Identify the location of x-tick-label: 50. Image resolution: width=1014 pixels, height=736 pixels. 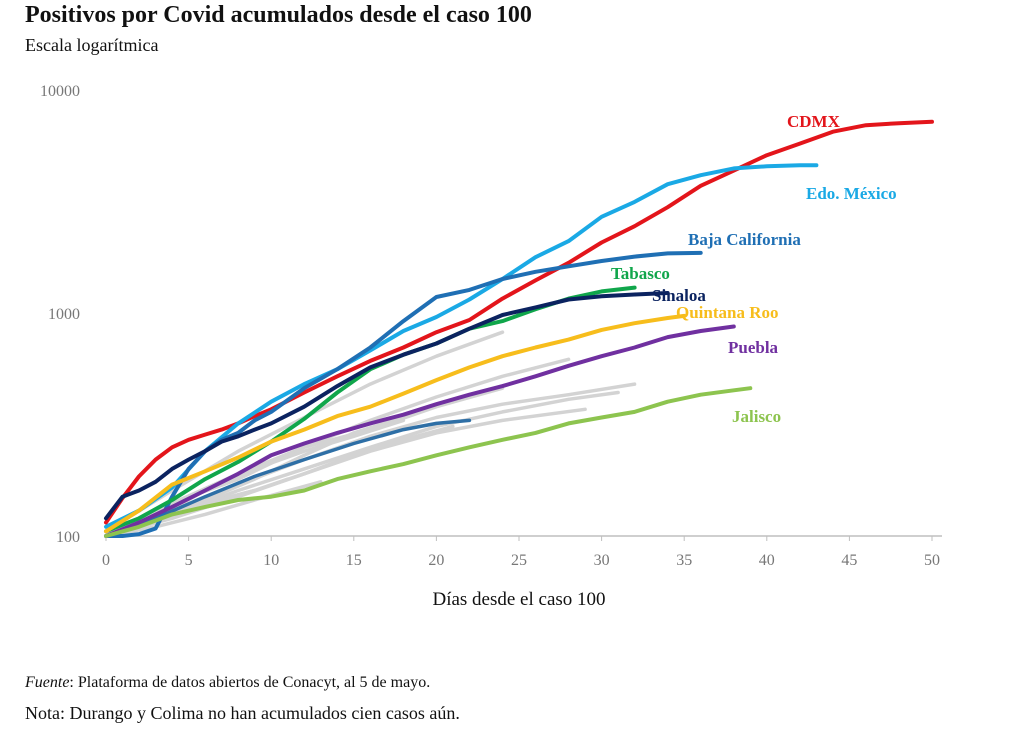
(932, 560).